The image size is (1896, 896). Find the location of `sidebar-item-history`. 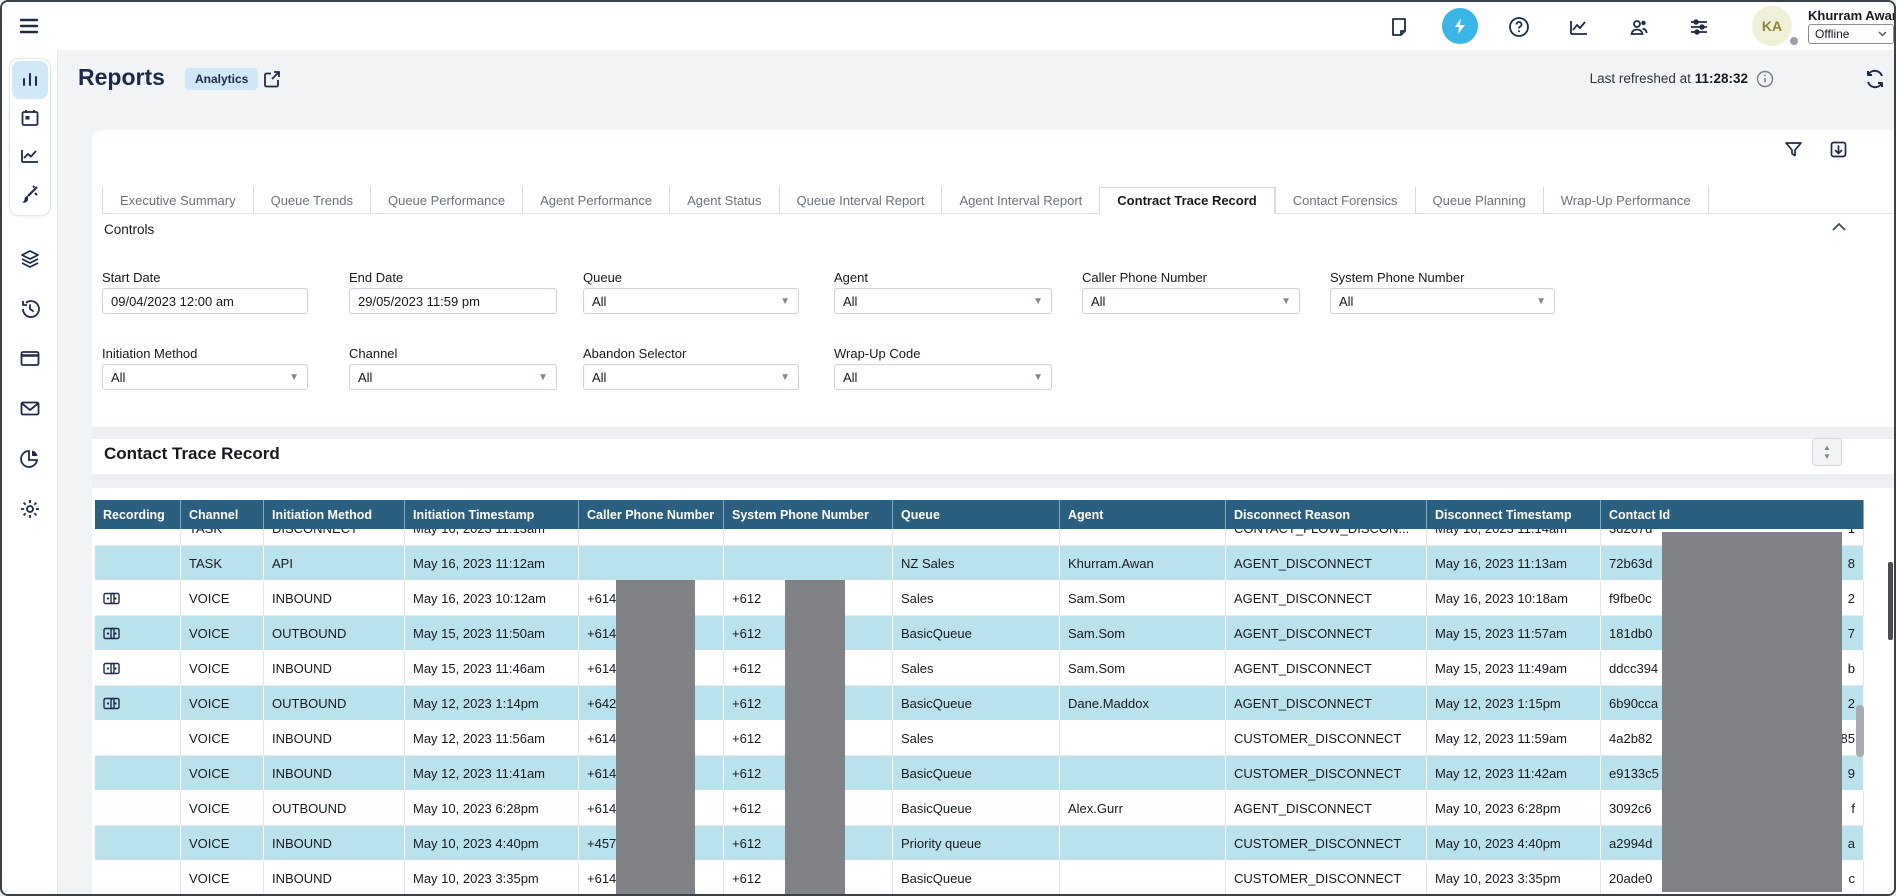

sidebar-item-history is located at coordinates (30, 309).